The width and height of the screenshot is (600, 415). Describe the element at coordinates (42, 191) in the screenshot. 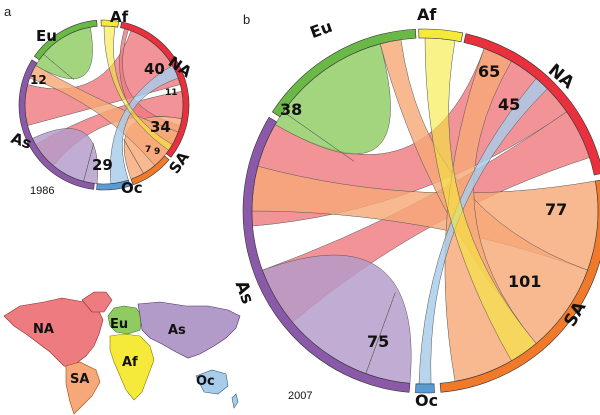

I see `panel-a-year: 1986` at that location.